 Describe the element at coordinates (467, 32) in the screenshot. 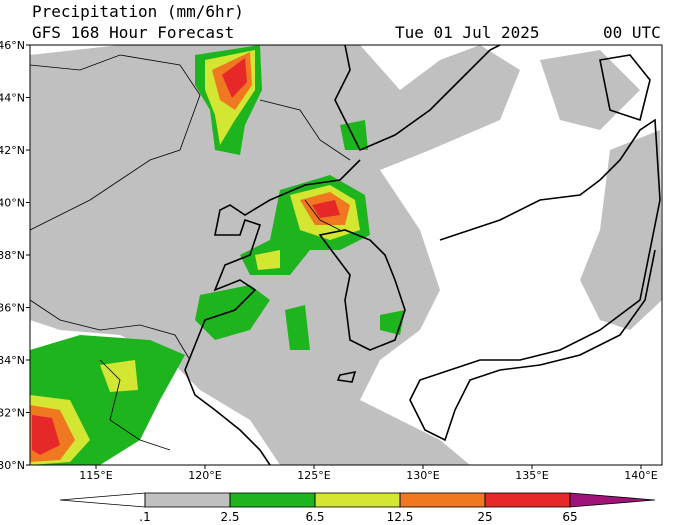

I see `date: Tue 01 Jul 2025` at that location.